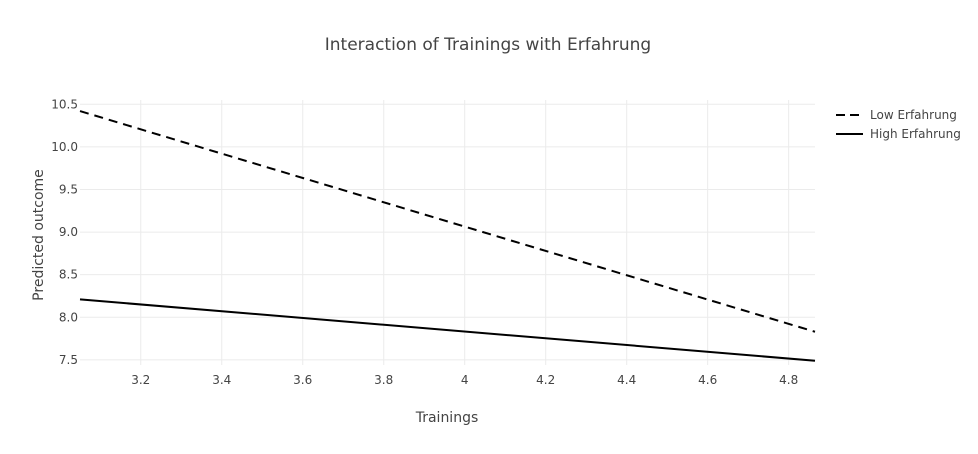 The width and height of the screenshot is (978, 454). I want to click on x-tick-label: 3.8, so click(383, 380).